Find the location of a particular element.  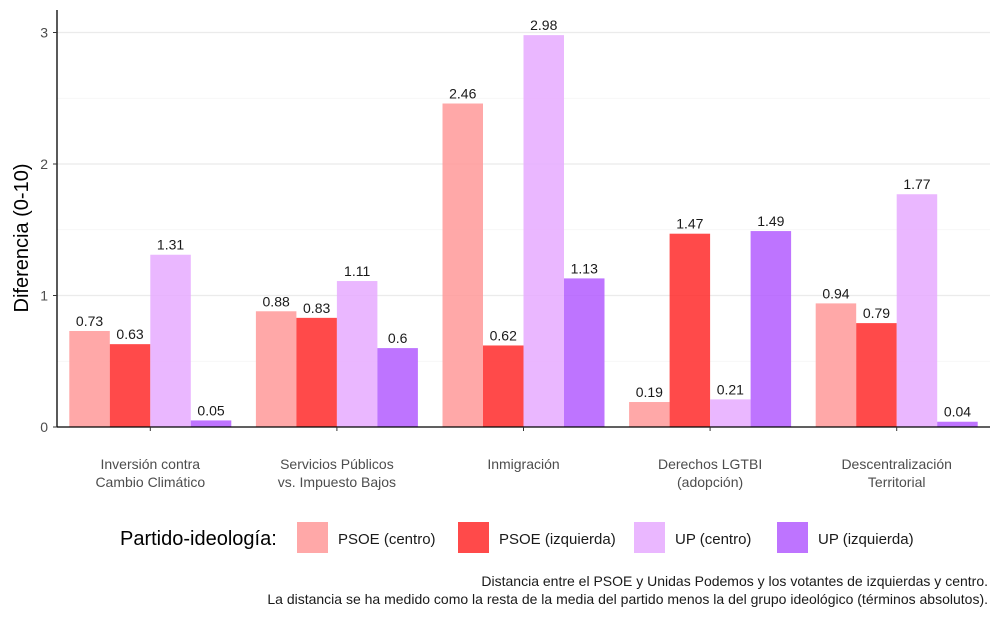

y-tick-label: 3 is located at coordinates (44, 33).